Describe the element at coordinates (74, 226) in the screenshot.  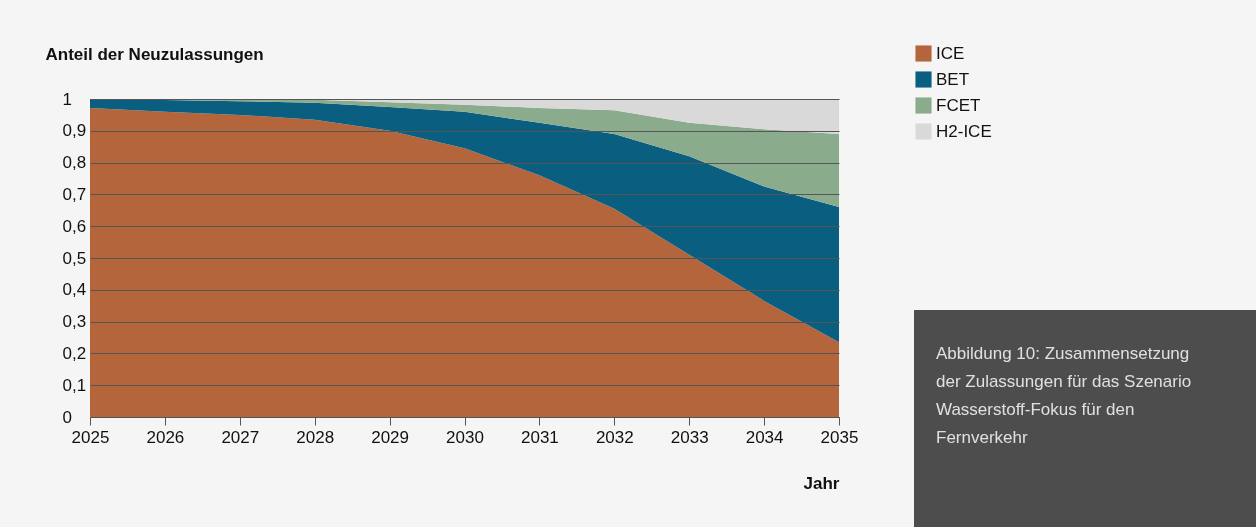
I see `y-tick-label: 0,6` at that location.